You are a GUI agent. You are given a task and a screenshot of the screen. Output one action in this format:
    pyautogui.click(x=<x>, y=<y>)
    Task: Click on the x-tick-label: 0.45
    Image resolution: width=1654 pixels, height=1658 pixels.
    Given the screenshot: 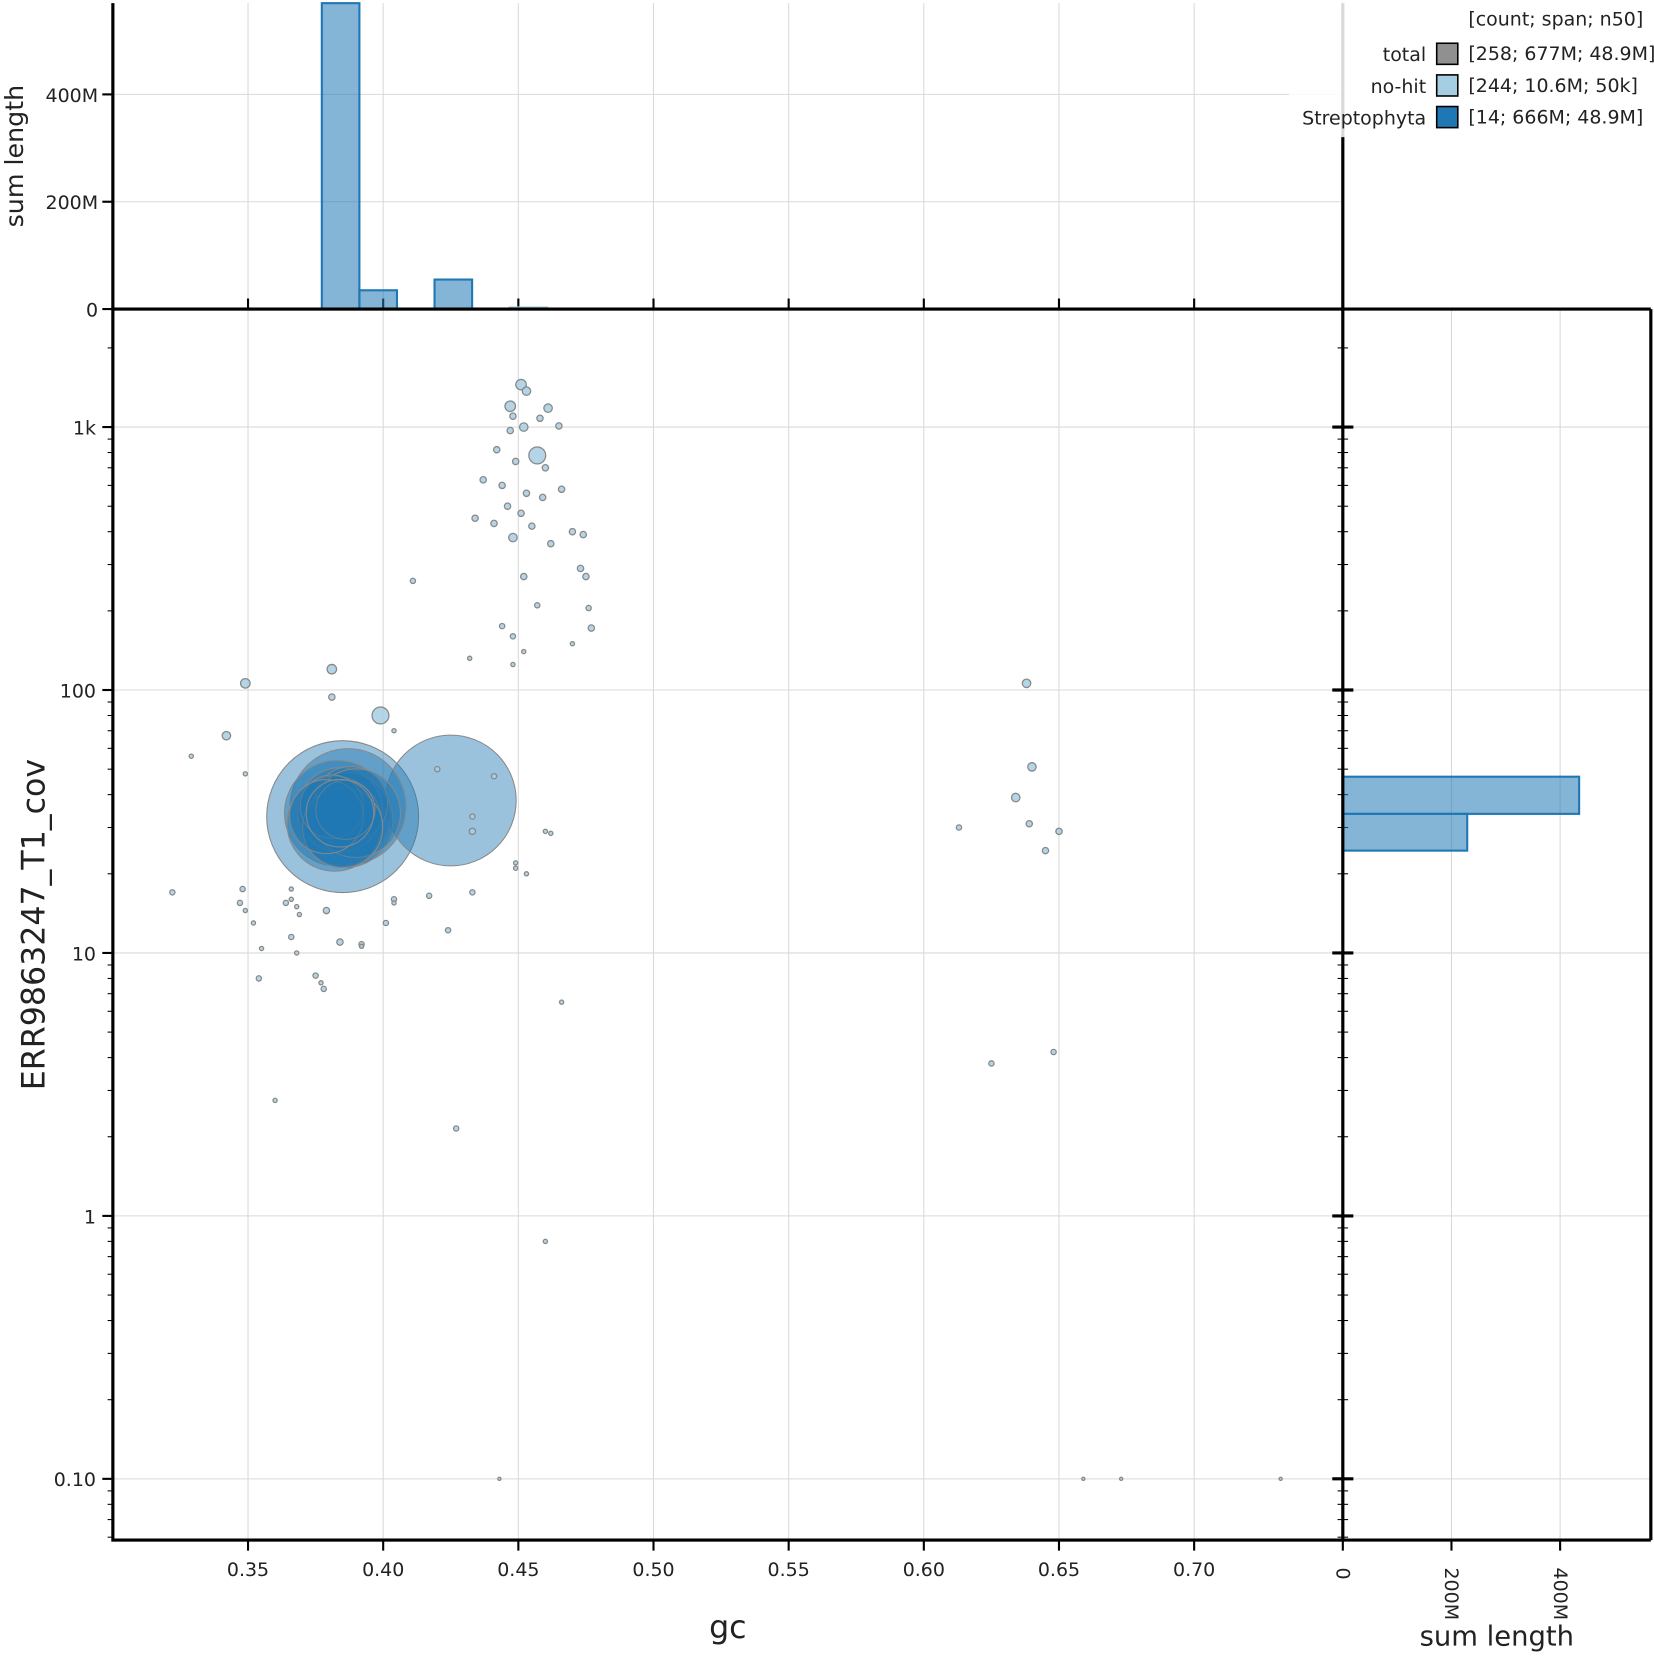 What is the action you would take?
    pyautogui.click(x=518, y=1570)
    